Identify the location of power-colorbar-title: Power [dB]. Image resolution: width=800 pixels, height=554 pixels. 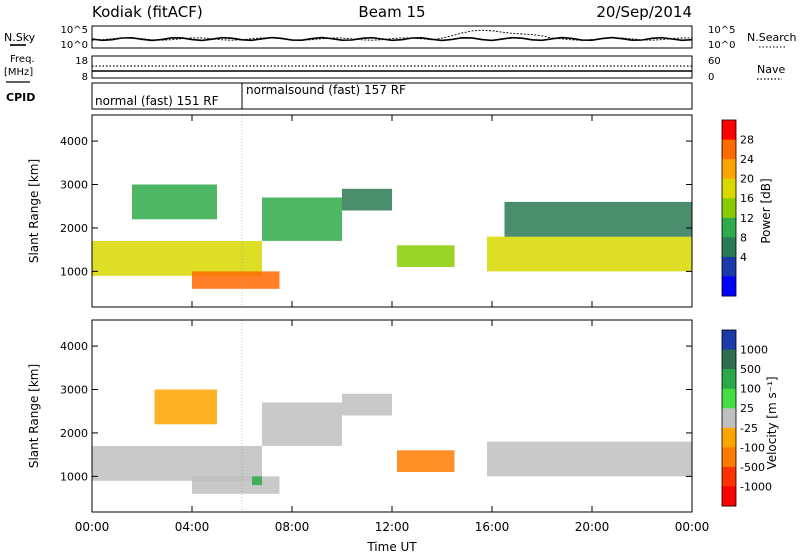
(766, 210).